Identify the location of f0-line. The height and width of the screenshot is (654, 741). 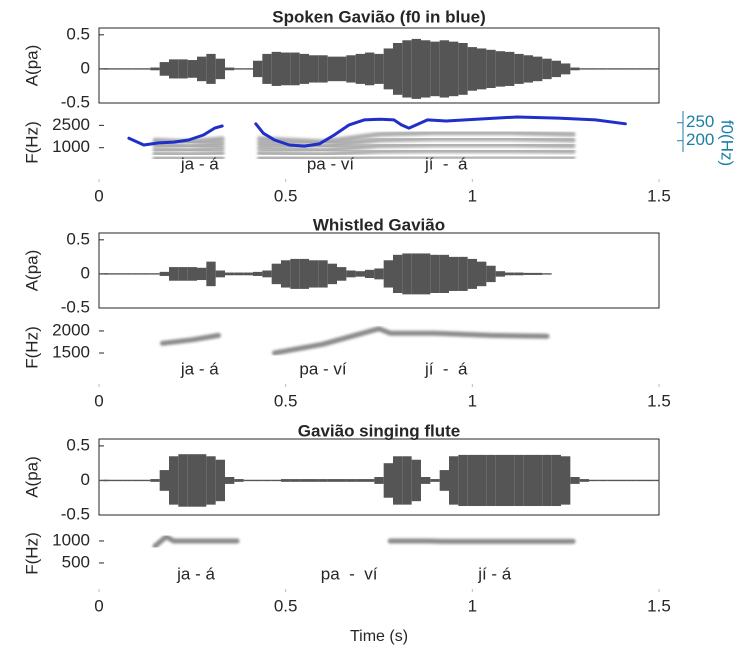
(377, 131).